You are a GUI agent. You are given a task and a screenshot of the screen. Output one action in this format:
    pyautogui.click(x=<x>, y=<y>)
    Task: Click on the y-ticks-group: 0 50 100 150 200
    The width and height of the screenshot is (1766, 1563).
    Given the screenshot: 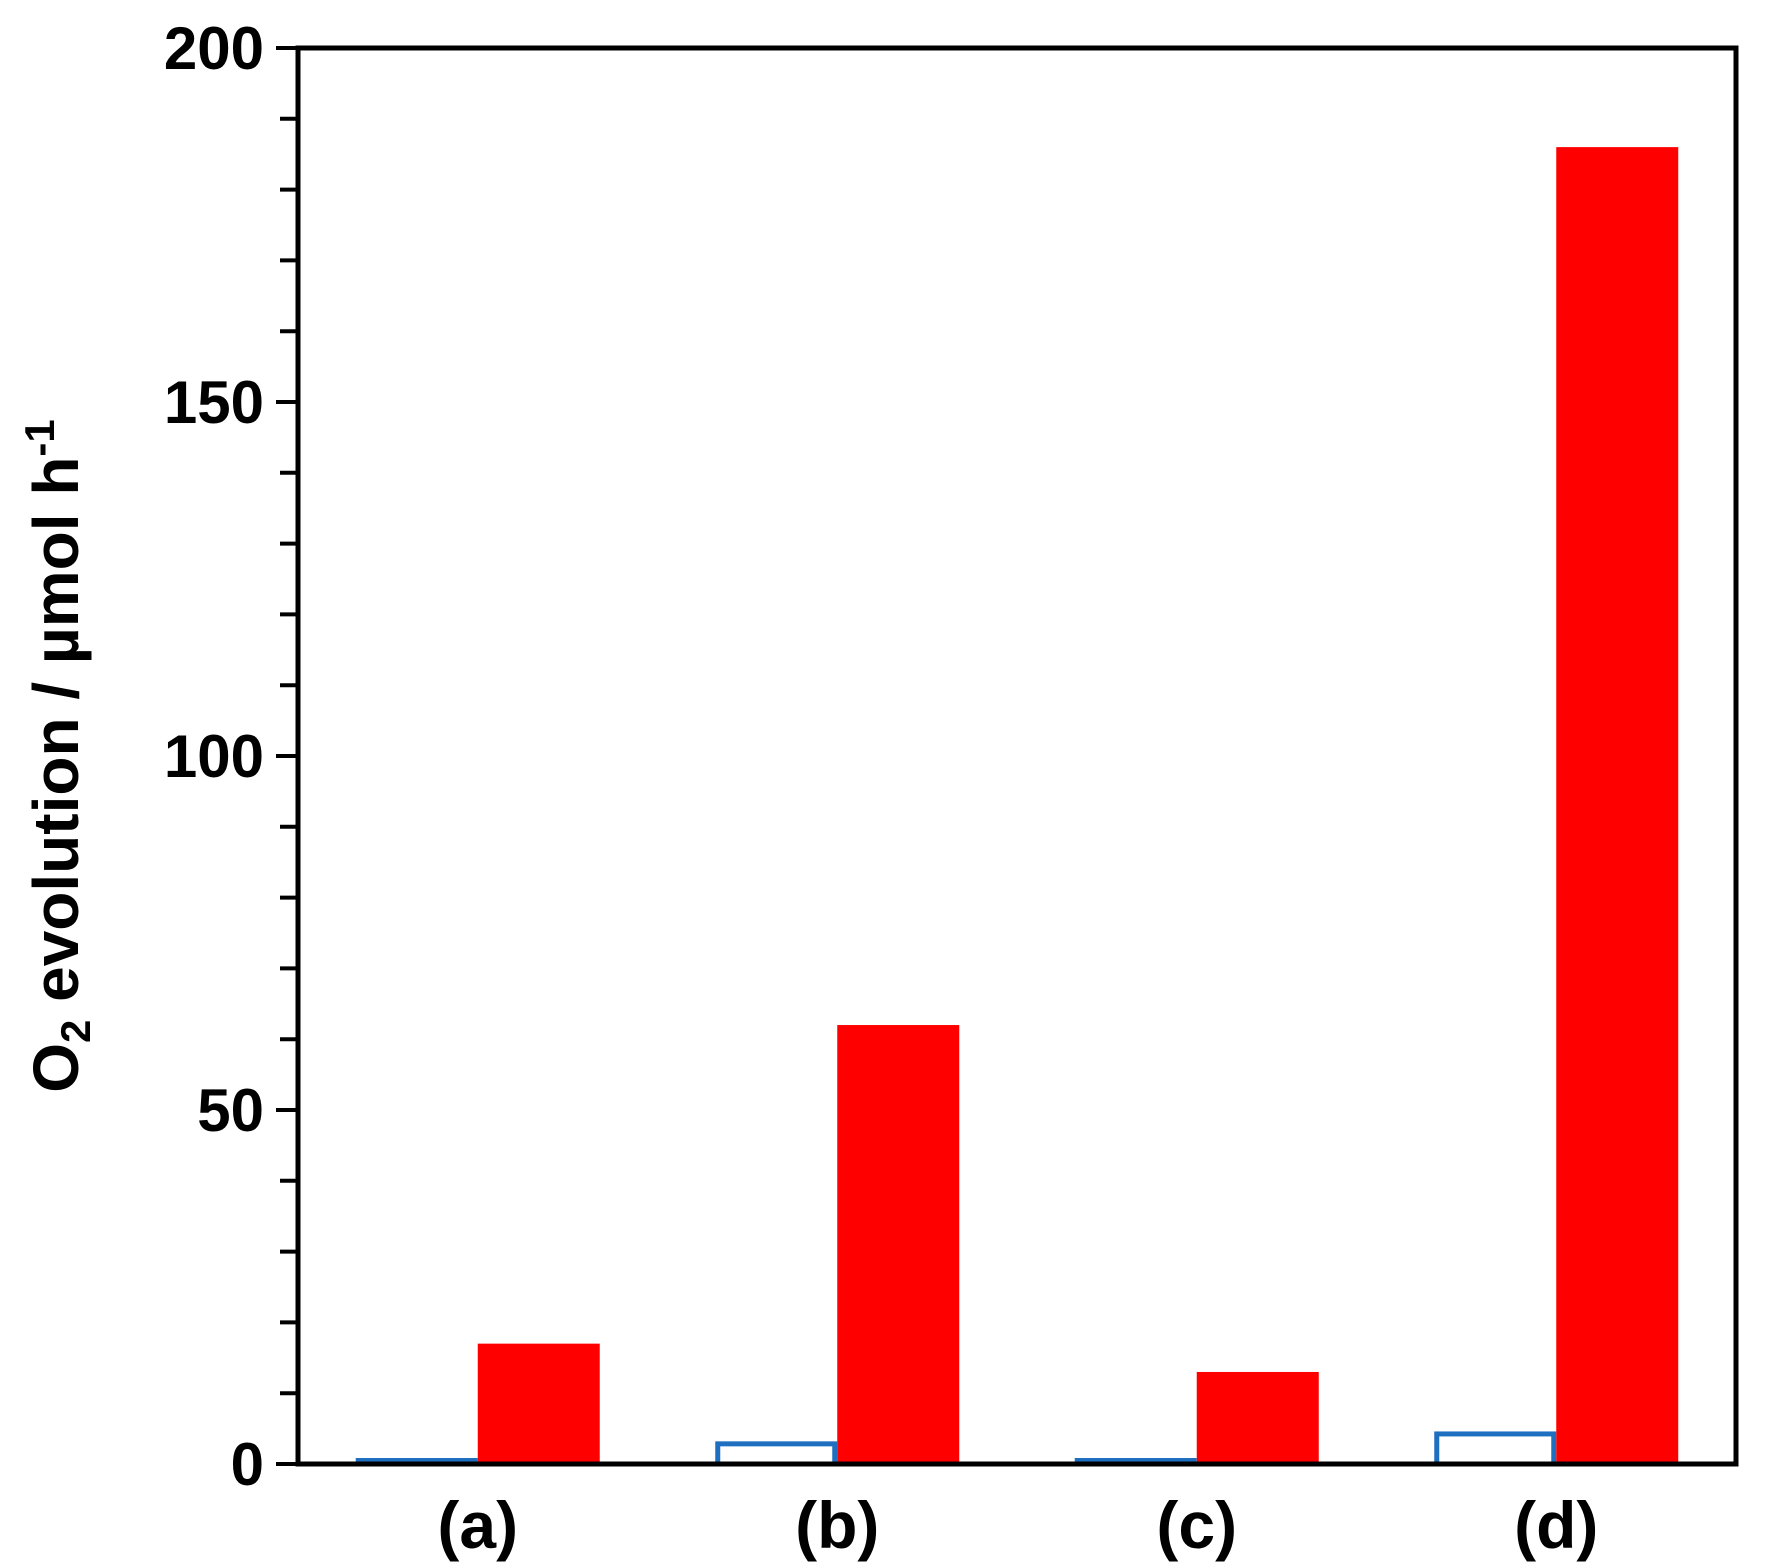 What is the action you would take?
    pyautogui.click(x=231, y=756)
    